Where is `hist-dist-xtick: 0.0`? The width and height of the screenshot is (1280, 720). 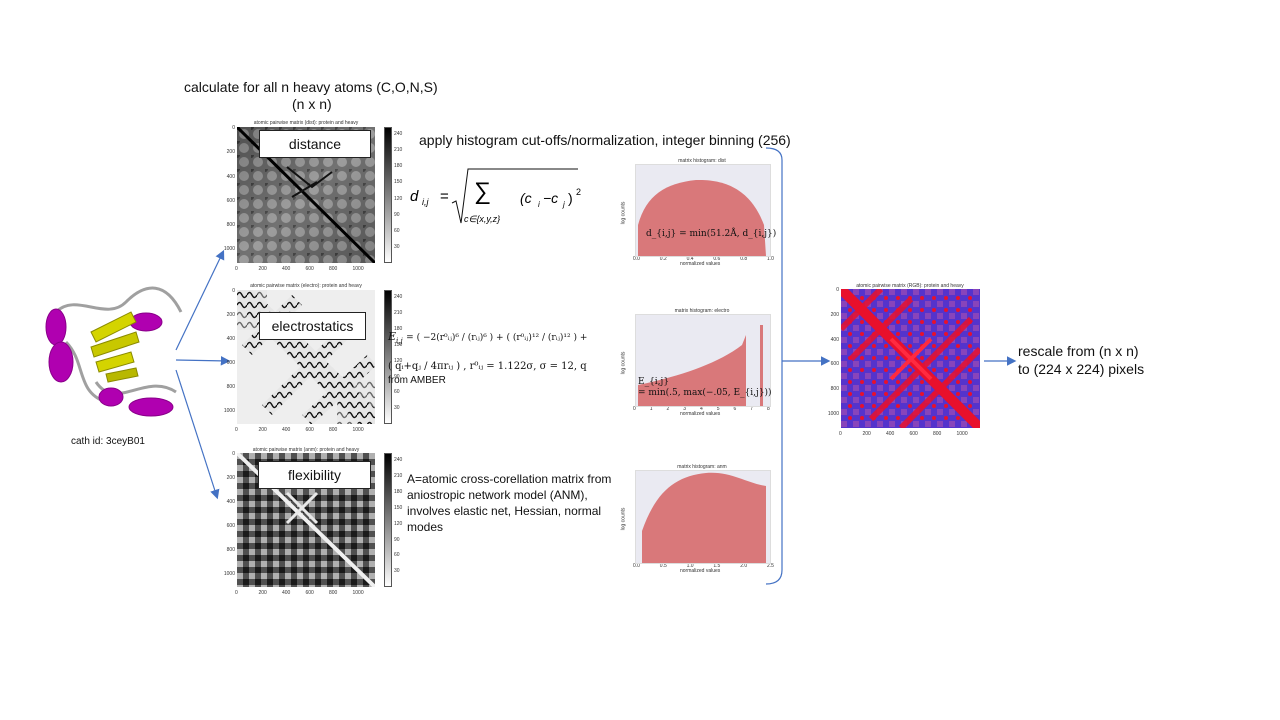
hist-dist-xtick: 0.0 is located at coordinates (636, 259).